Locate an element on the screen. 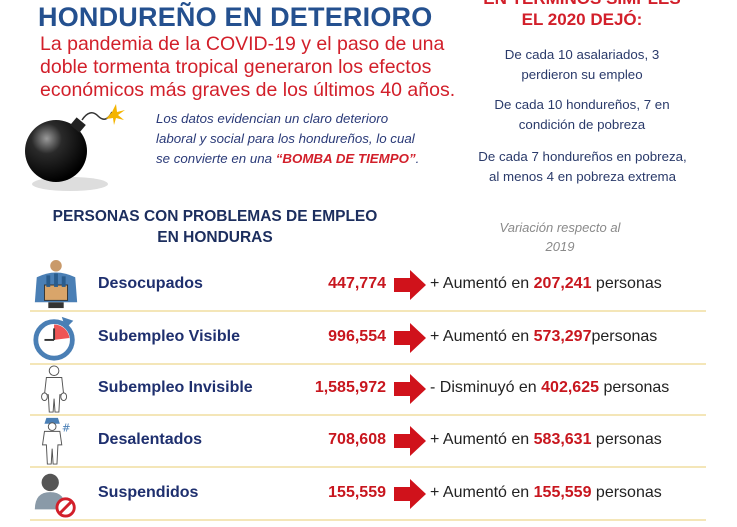  unemployed-worker-box-icon is located at coordinates (56, 284).